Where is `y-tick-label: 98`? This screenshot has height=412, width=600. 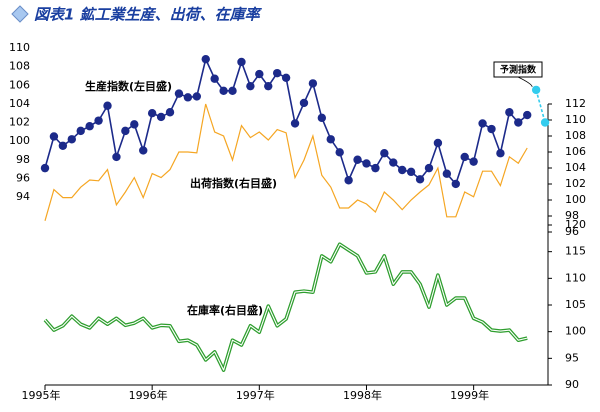 y-tick-label: 98 is located at coordinates (23, 159).